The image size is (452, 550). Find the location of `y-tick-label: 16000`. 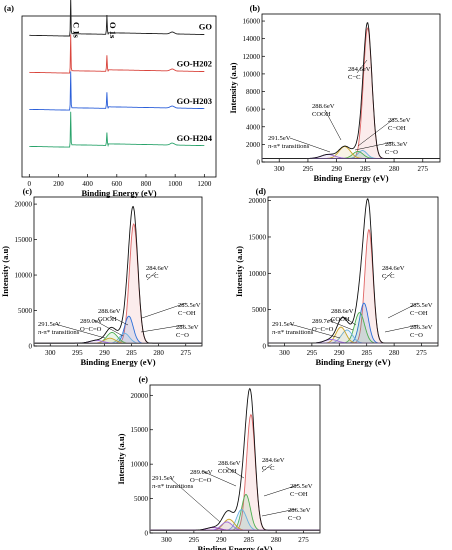

y-tick-label: 16000 is located at coordinates (252, 22).